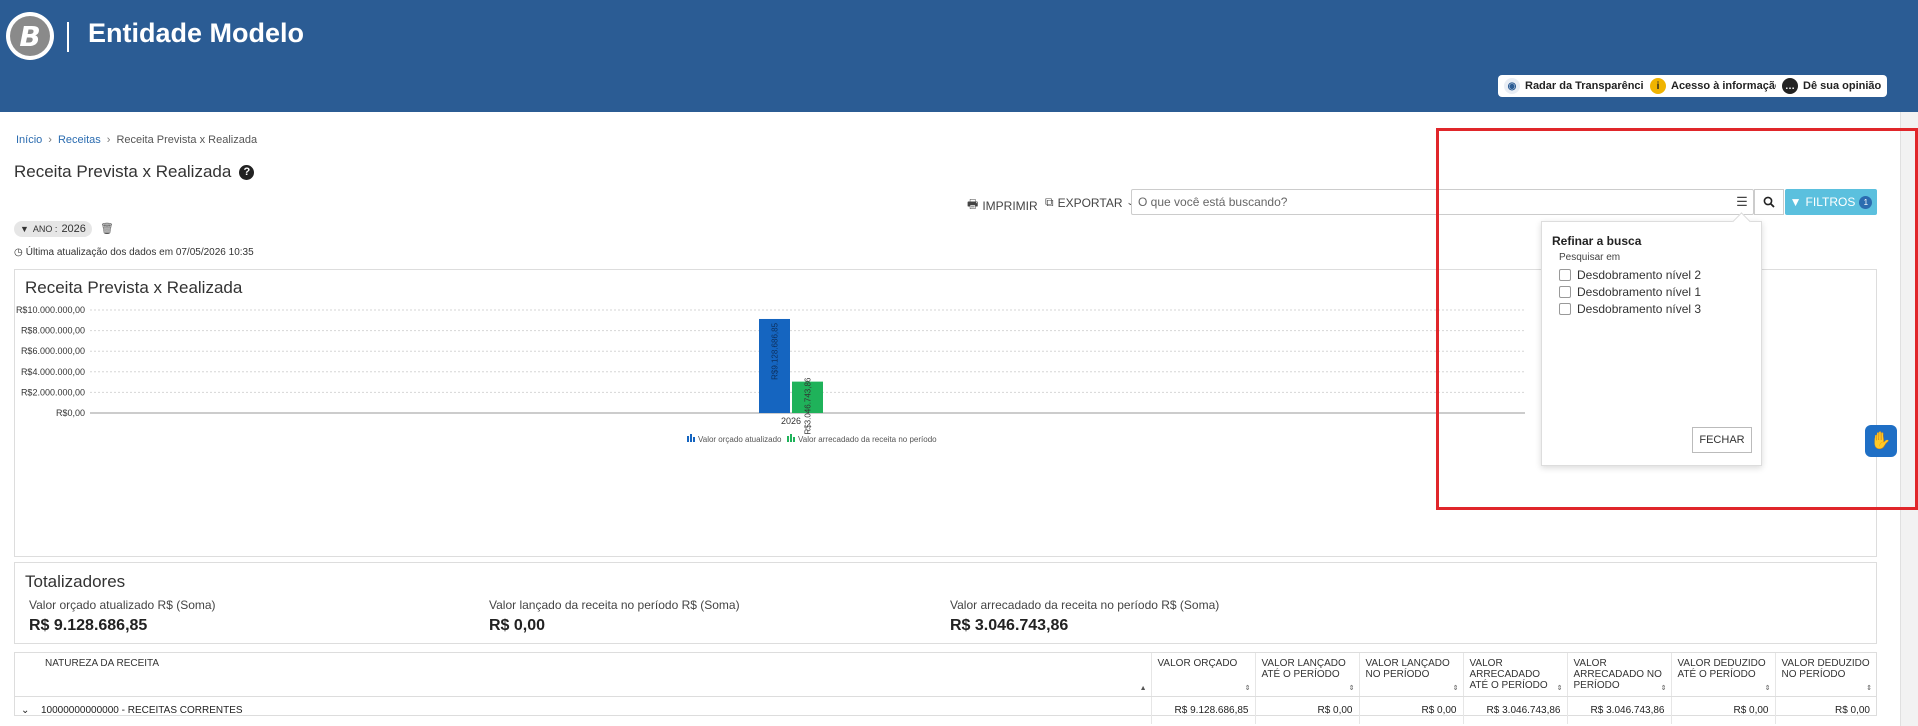 The width and height of the screenshot is (1918, 726). Describe the element at coordinates (25, 710) in the screenshot. I see `expand-chevron-icon: ⌄` at that location.